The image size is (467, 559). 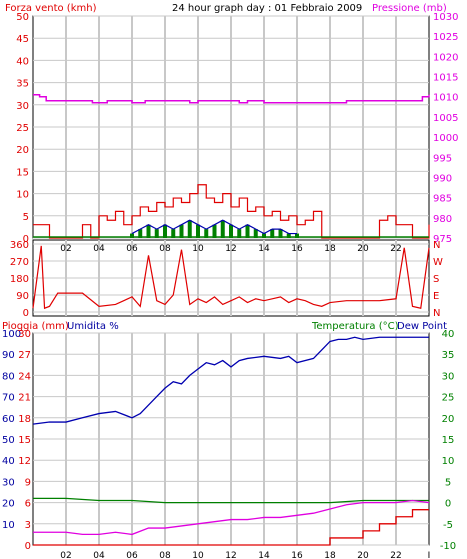 What do you see at coordinates (19, 262) in the screenshot?
I see `direction-tick-label: 270` at bounding box center [19, 262].